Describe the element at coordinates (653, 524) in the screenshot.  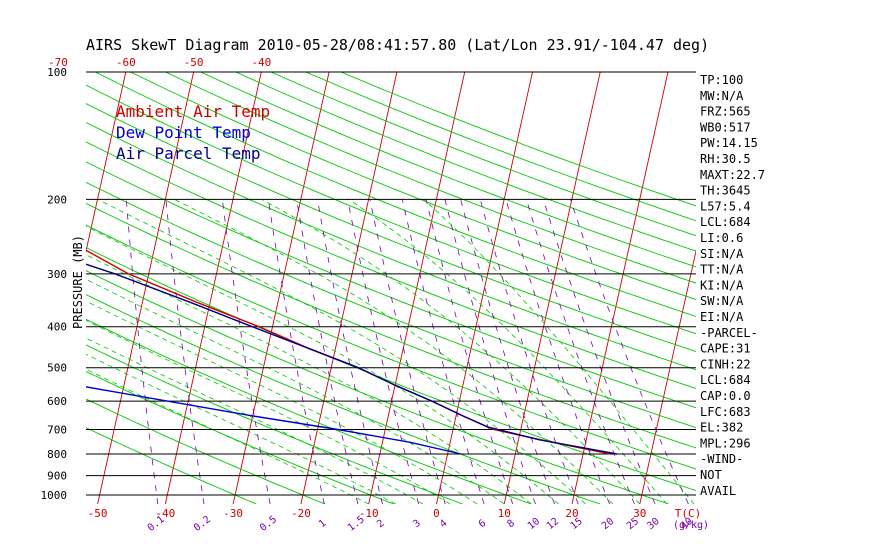
I see `mixing-ratio-tick-label: 30` at that location.